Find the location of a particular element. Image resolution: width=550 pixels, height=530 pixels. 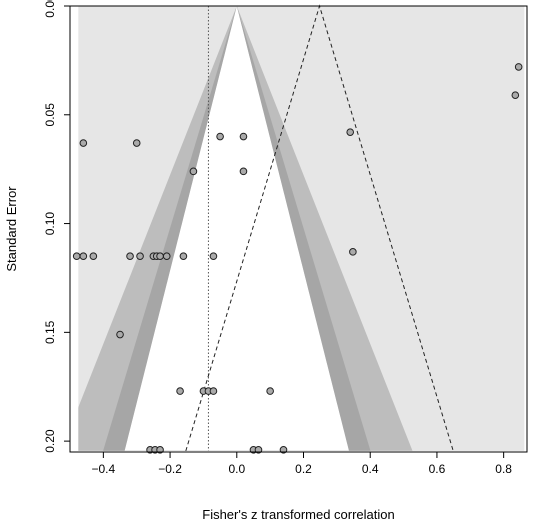

y-tick-label: 0.15 is located at coordinates (50, 332).